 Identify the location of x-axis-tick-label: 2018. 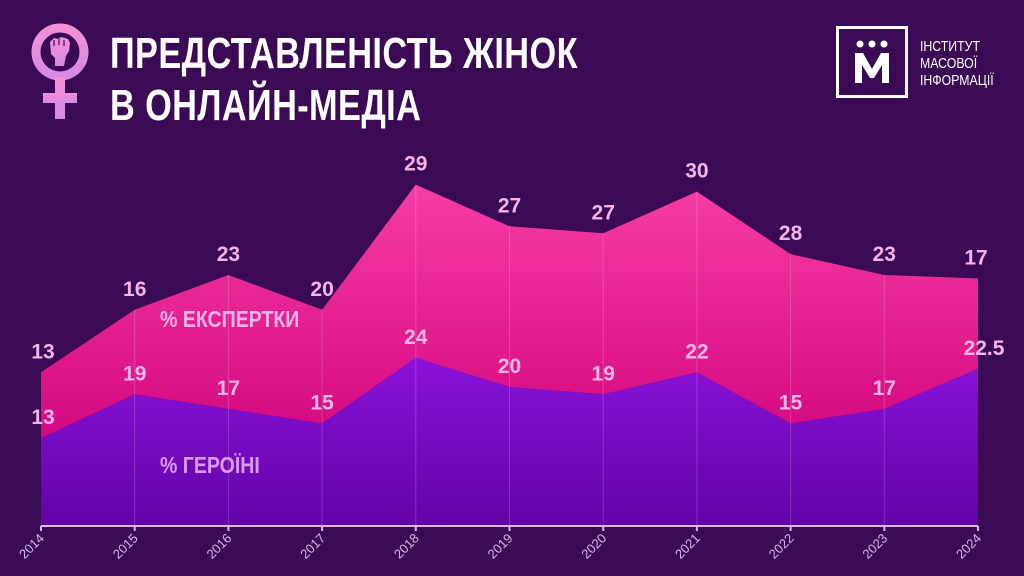
(406, 546).